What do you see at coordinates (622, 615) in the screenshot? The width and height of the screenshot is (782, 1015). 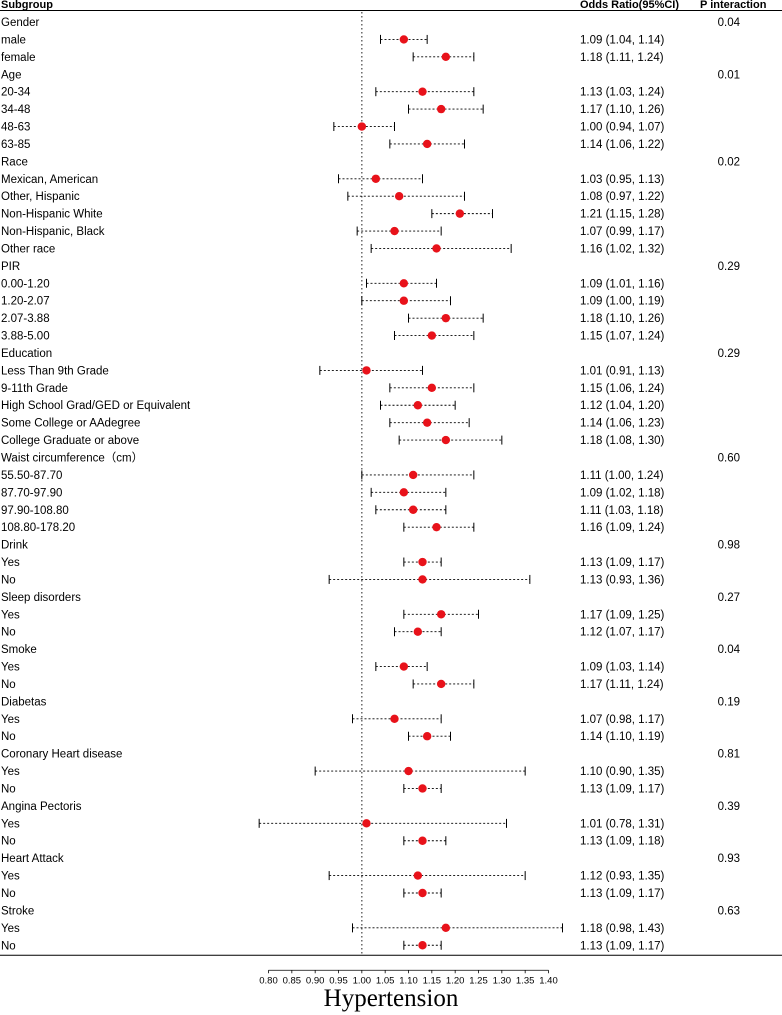 I see `odds-ratio-text: 1.17 (1.09, 1.25)` at bounding box center [622, 615].